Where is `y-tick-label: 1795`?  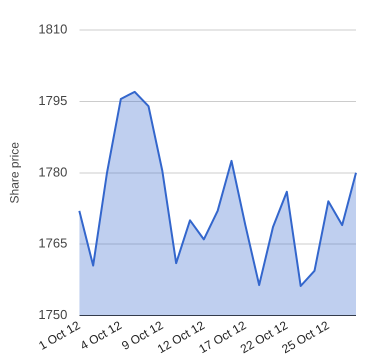
y-tick-label: 1795 is located at coordinates (53, 100).